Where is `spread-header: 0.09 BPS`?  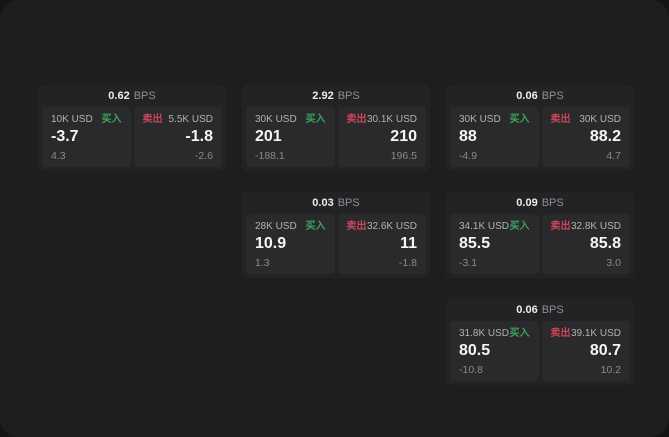
spread-header: 0.09 BPS is located at coordinates (540, 203).